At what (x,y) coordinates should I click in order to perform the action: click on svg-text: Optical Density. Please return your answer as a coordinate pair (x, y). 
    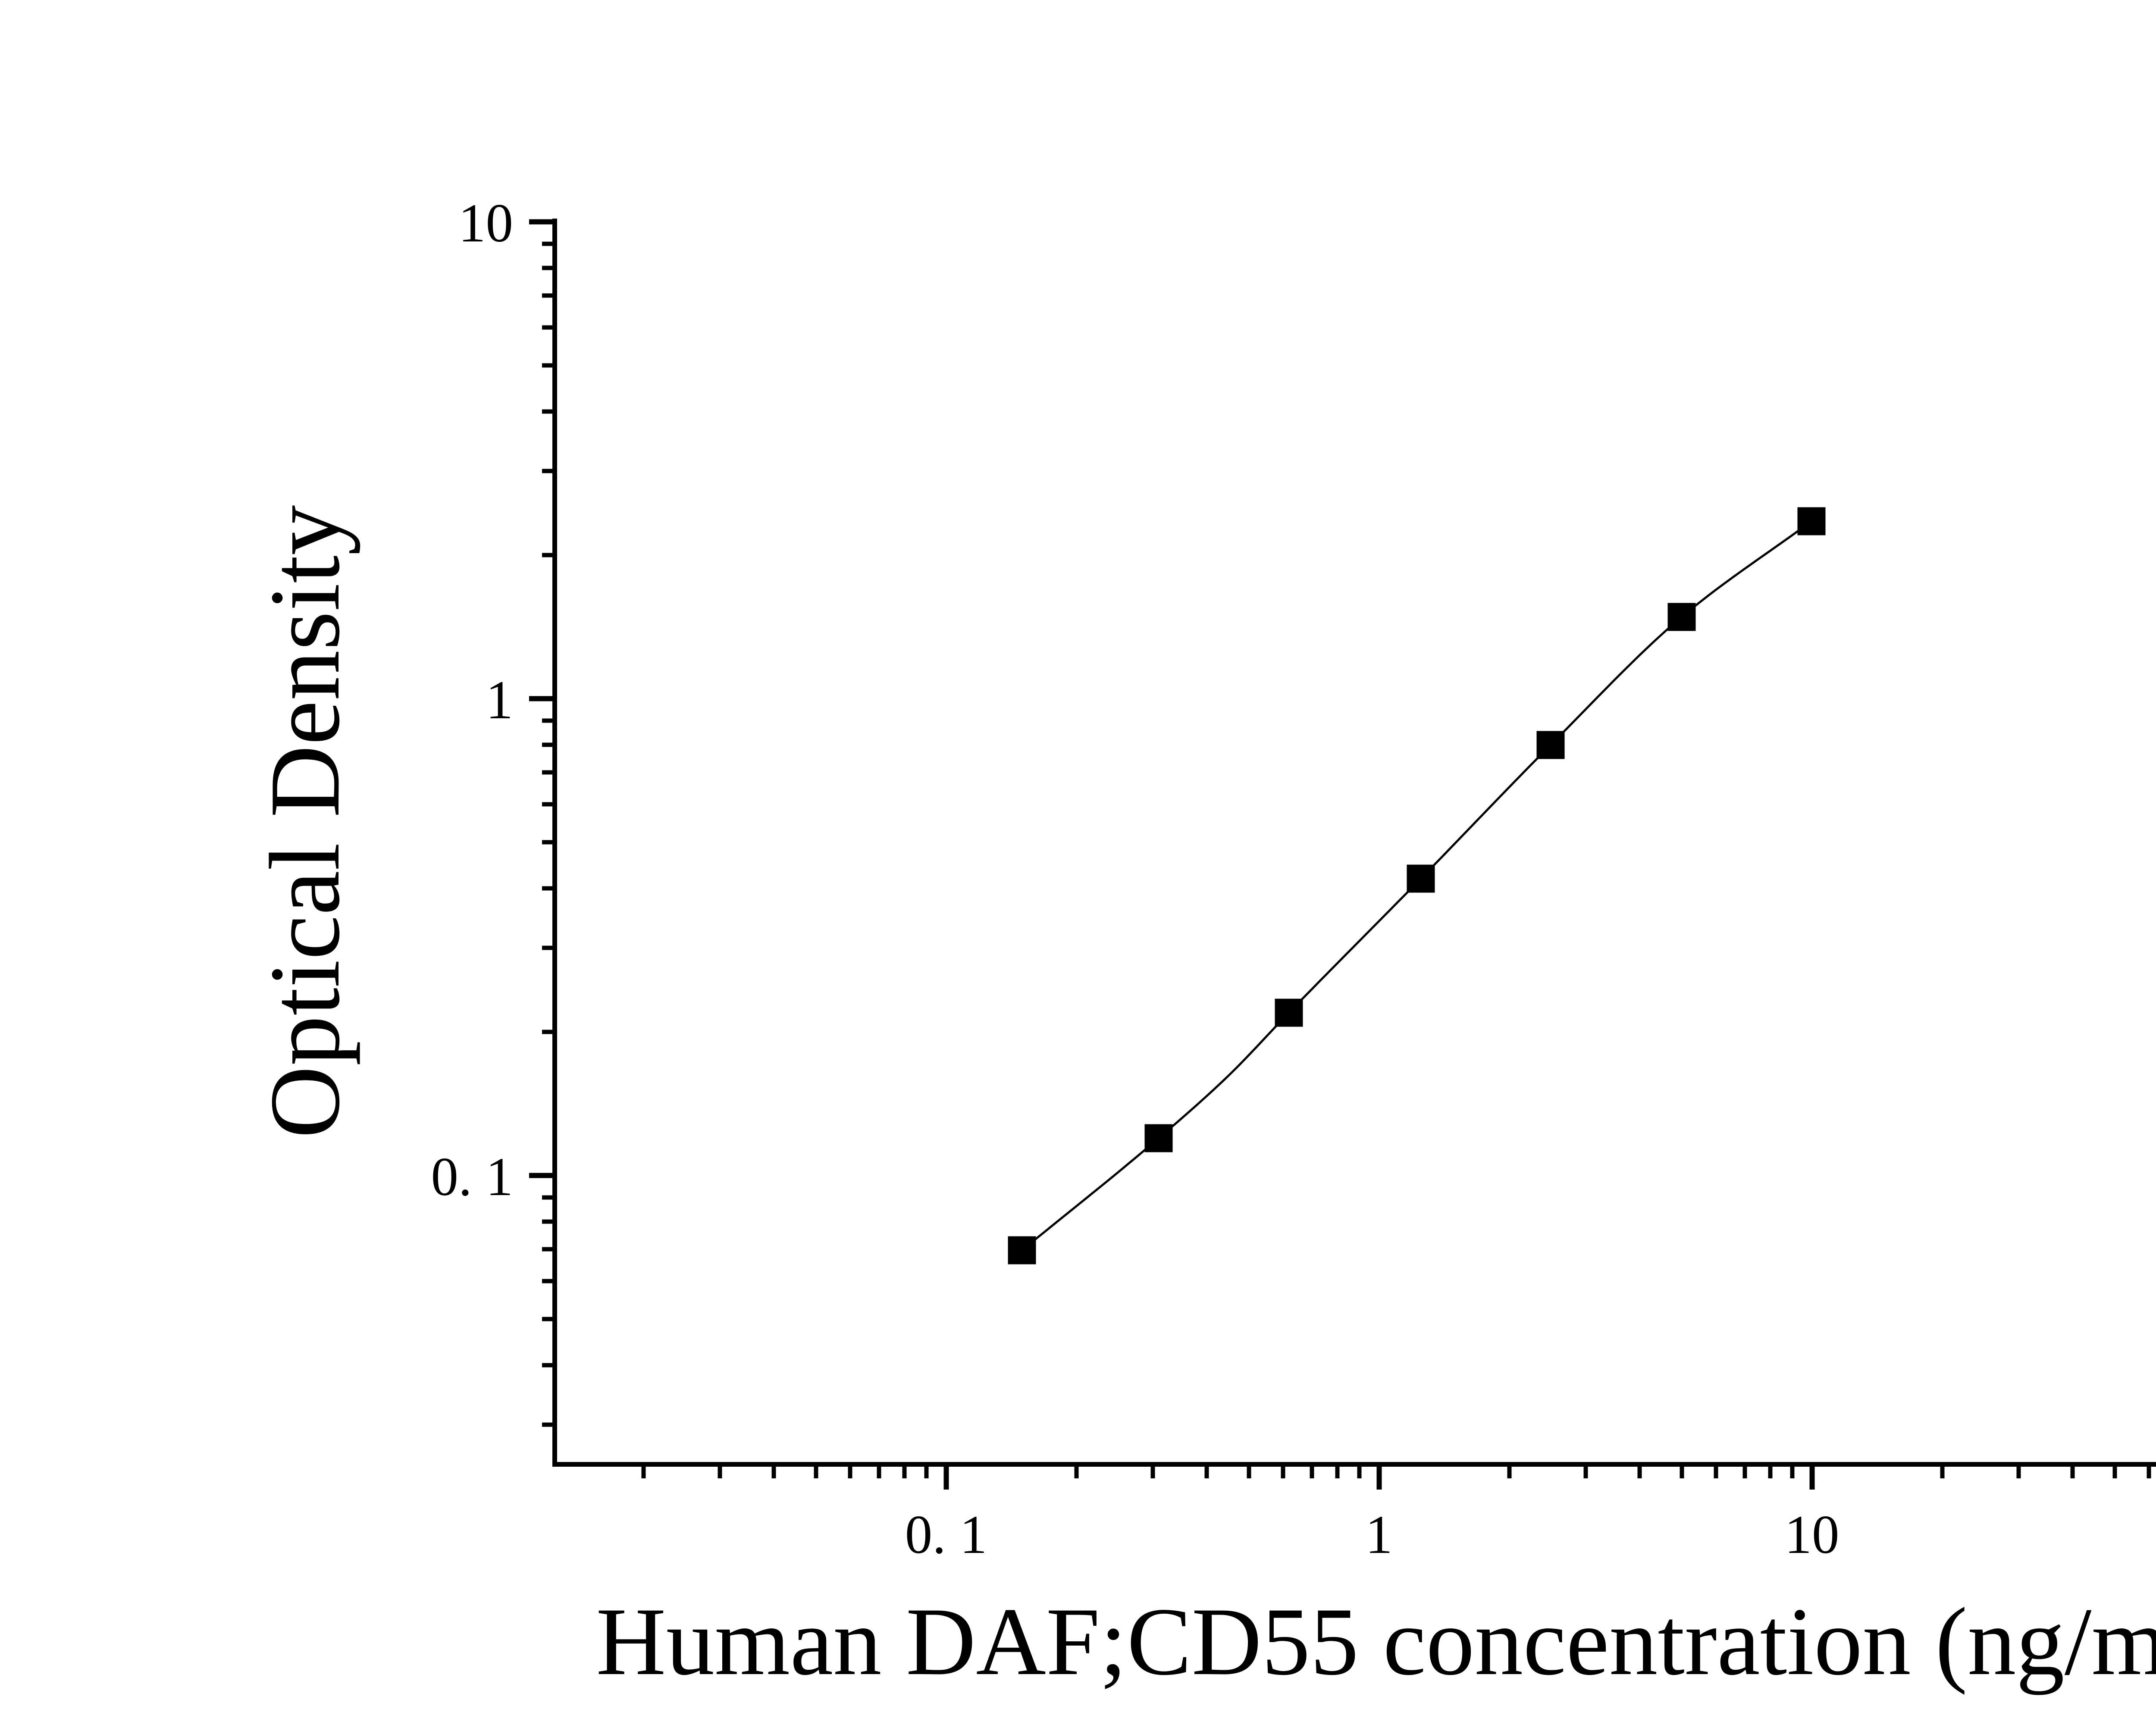
    Looking at the image, I should click on (304, 822).